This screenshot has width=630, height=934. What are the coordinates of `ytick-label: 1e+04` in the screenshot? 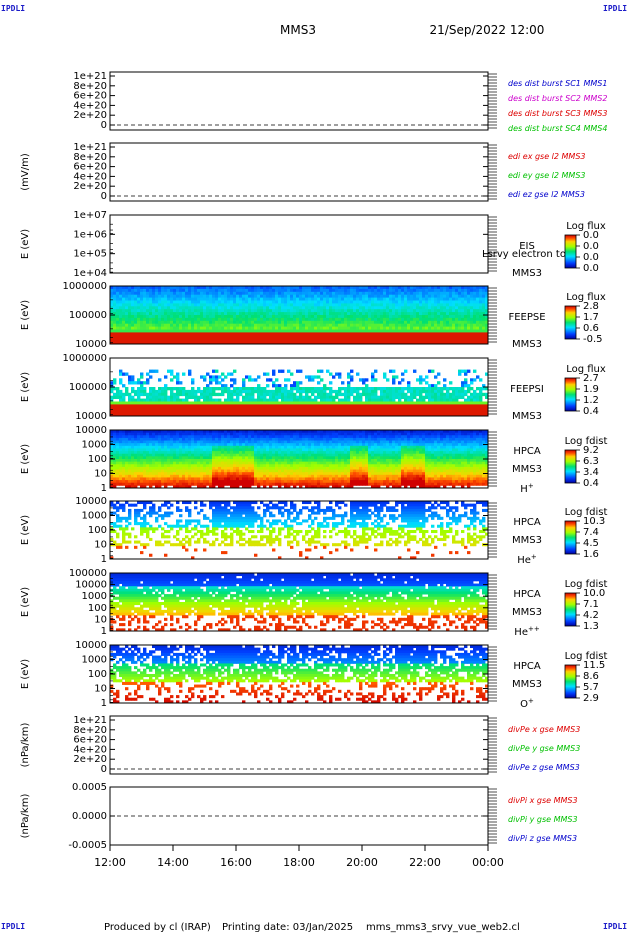 It's located at (90, 273).